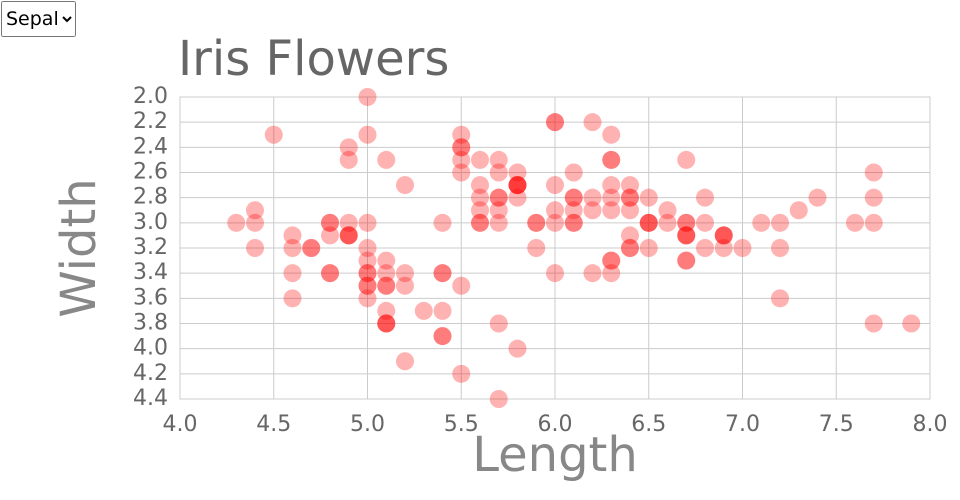 This screenshot has width=960, height=500. What do you see at coordinates (555, 424) in the screenshot?
I see `x-tick-label: 6.0` at bounding box center [555, 424].